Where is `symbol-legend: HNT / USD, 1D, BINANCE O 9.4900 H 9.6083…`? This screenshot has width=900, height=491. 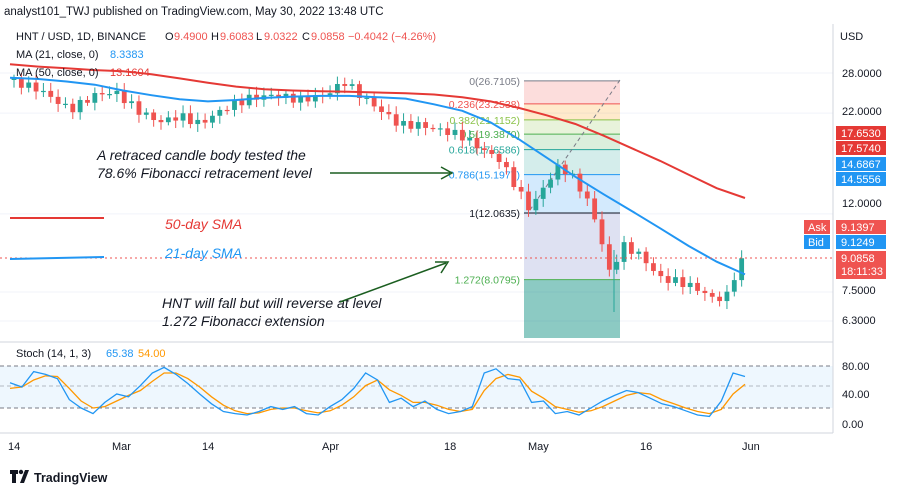 symbol-legend: HNT / USD, 1D, BINANCE O 9.4900 H 9.6083… is located at coordinates (226, 37).